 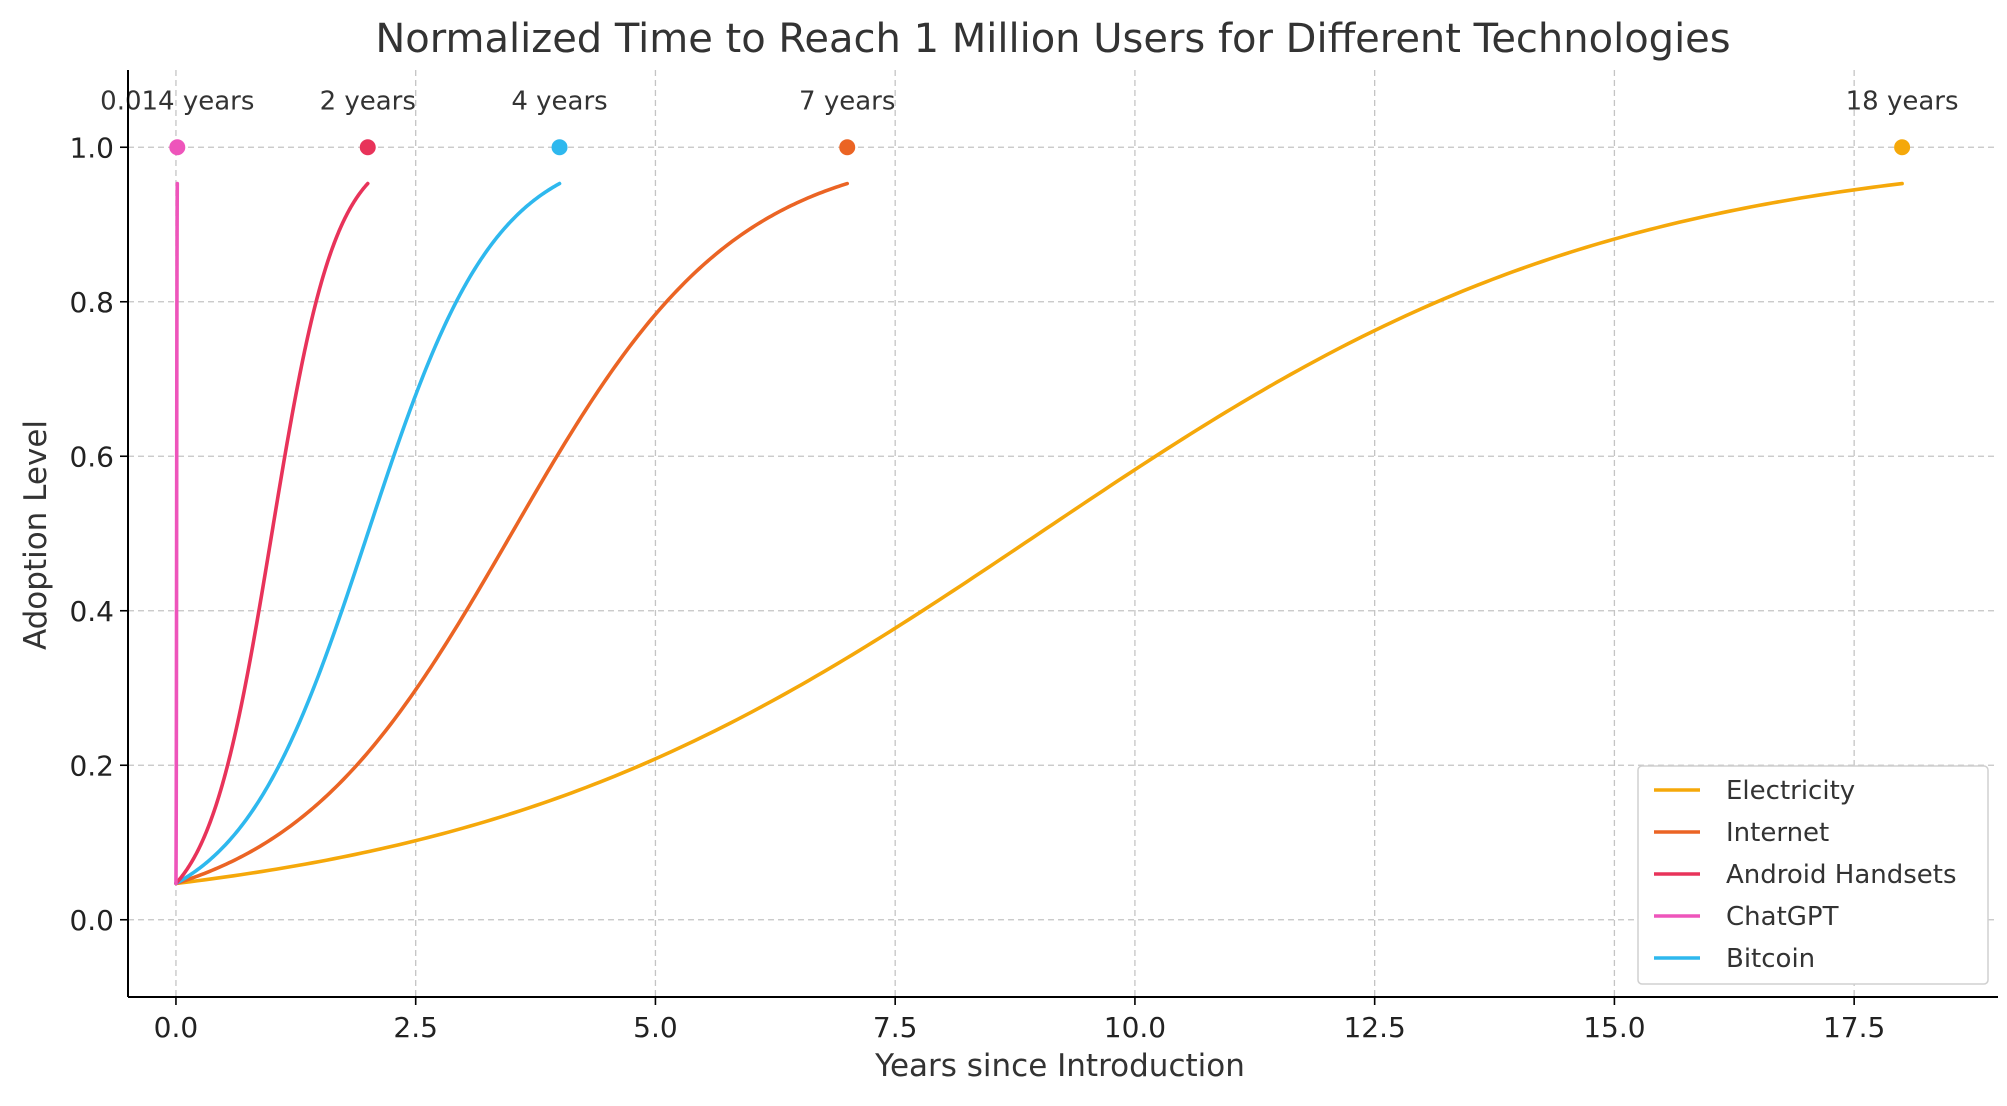 What do you see at coordinates (1854, 1027) in the screenshot?
I see `x-tick-label: 17.5` at bounding box center [1854, 1027].